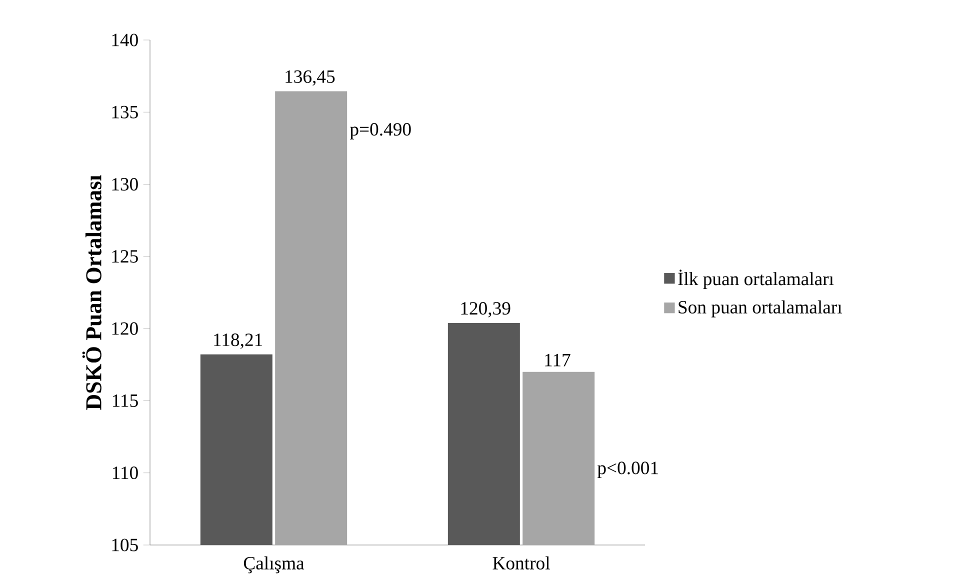  I want to click on x-tick-label: Kontrol, so click(521, 563).